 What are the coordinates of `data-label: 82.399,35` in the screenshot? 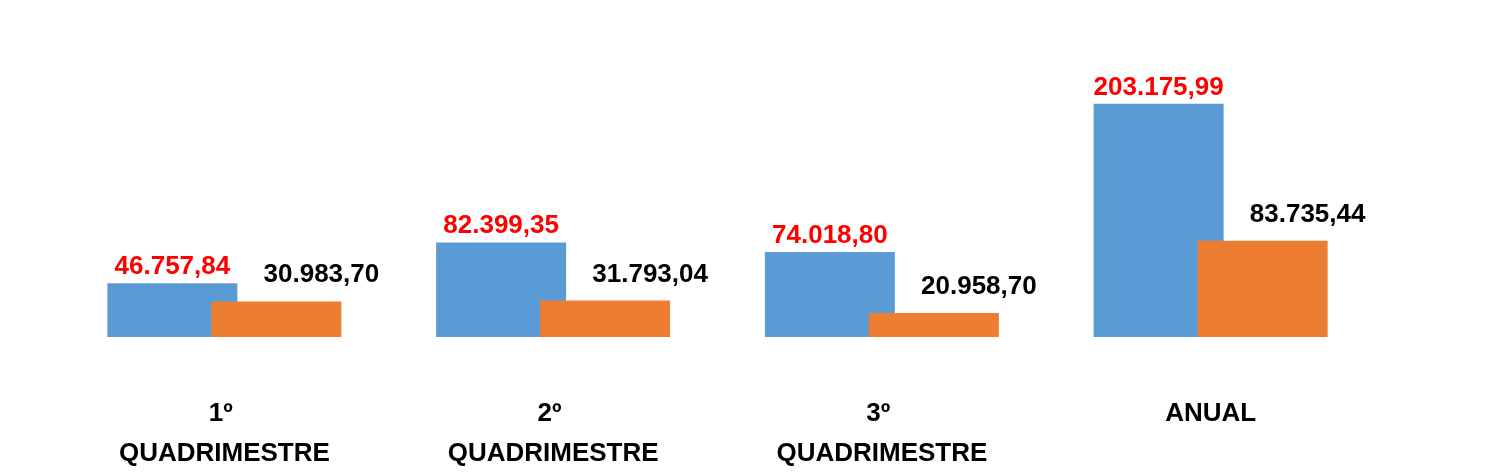 It's located at (501, 224).